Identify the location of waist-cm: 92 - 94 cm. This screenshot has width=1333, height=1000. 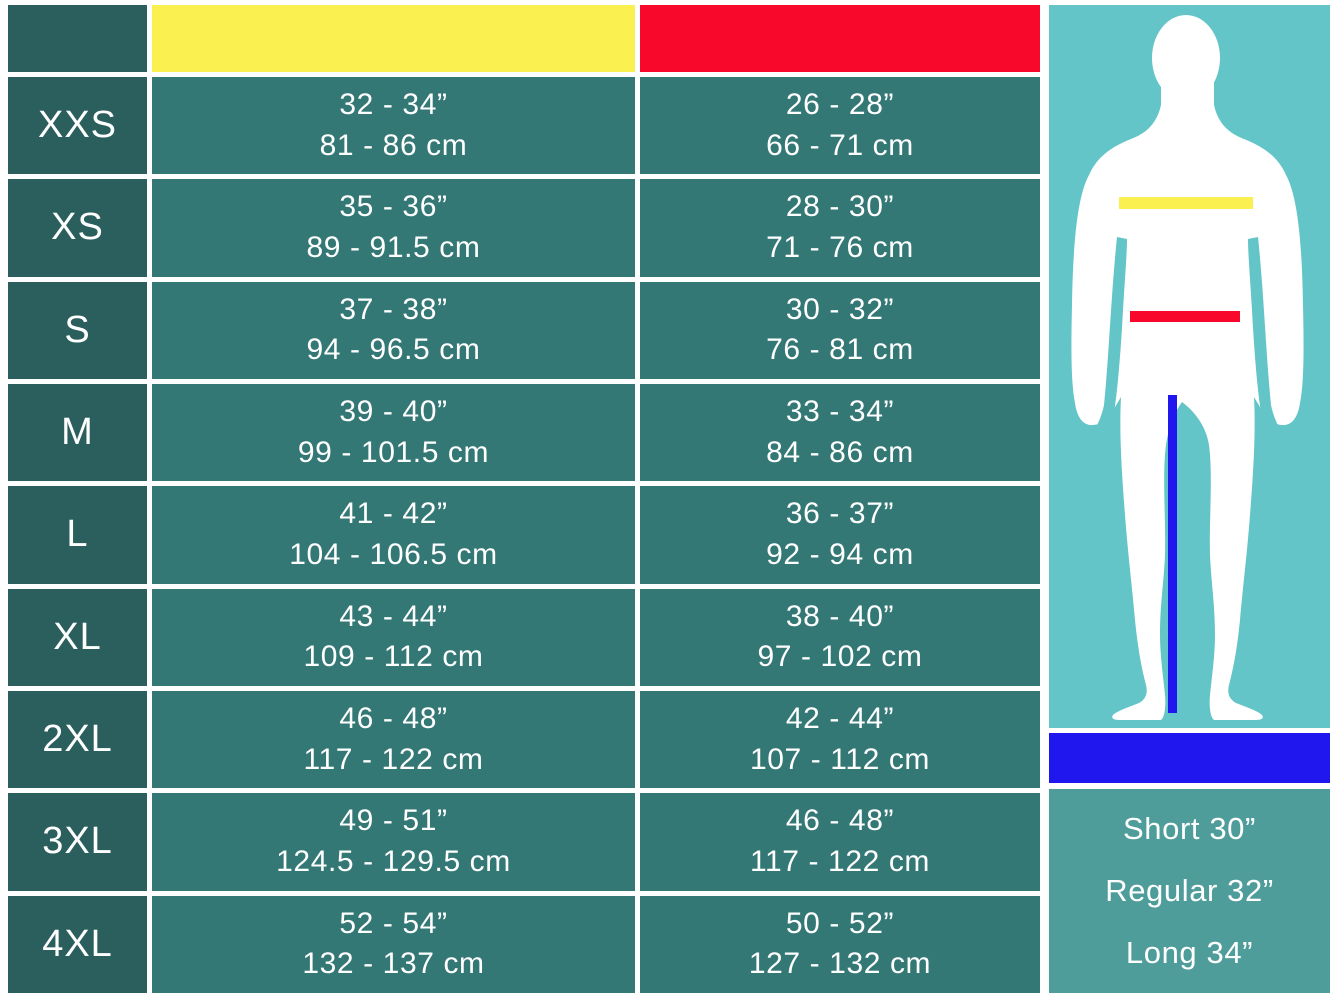
(840, 554).